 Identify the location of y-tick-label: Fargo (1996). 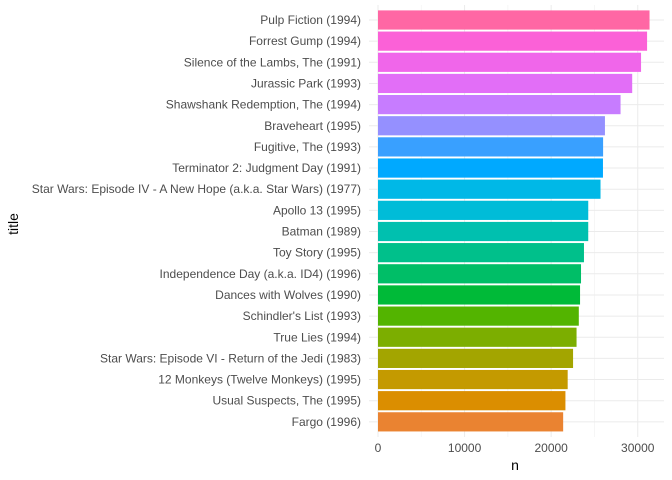
(326, 422).